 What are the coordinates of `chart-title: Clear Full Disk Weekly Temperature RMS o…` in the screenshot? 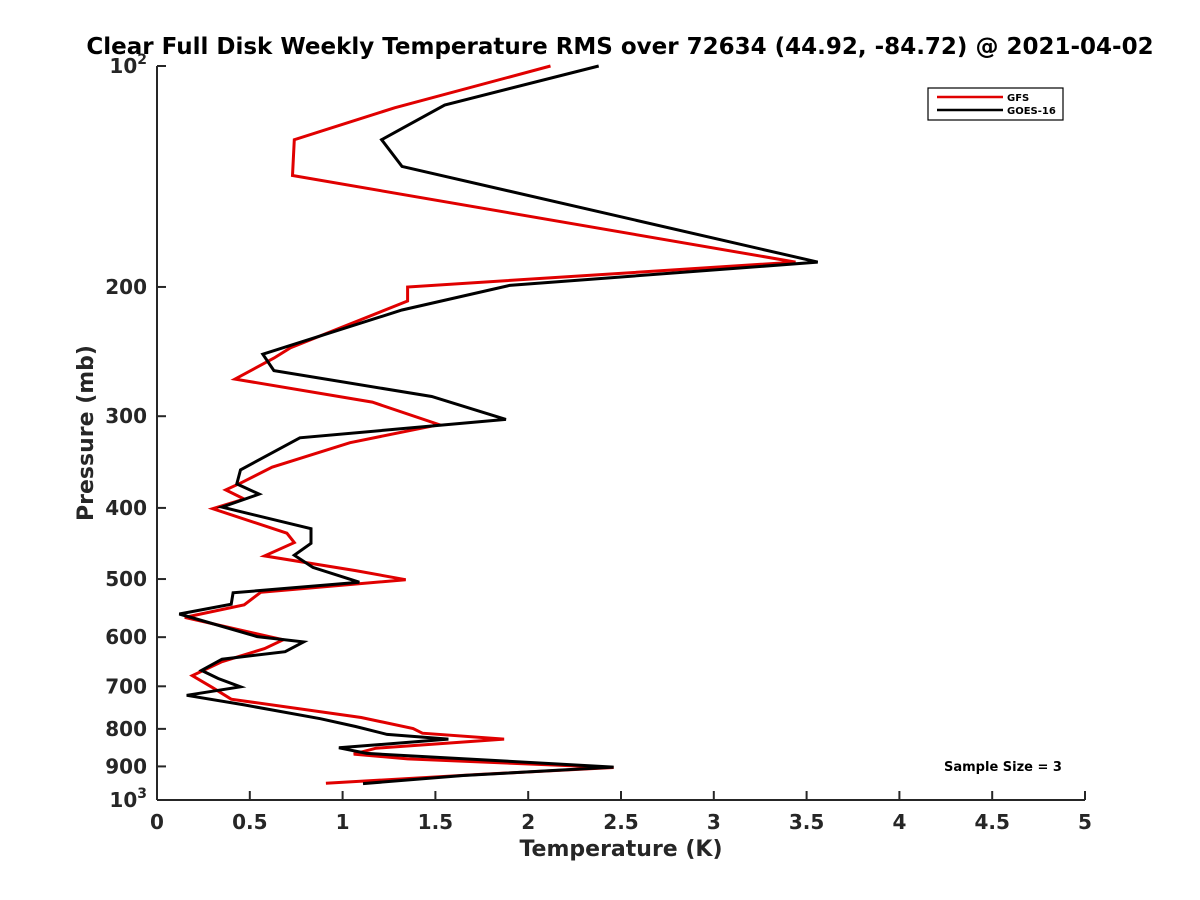 It's located at (619, 47).